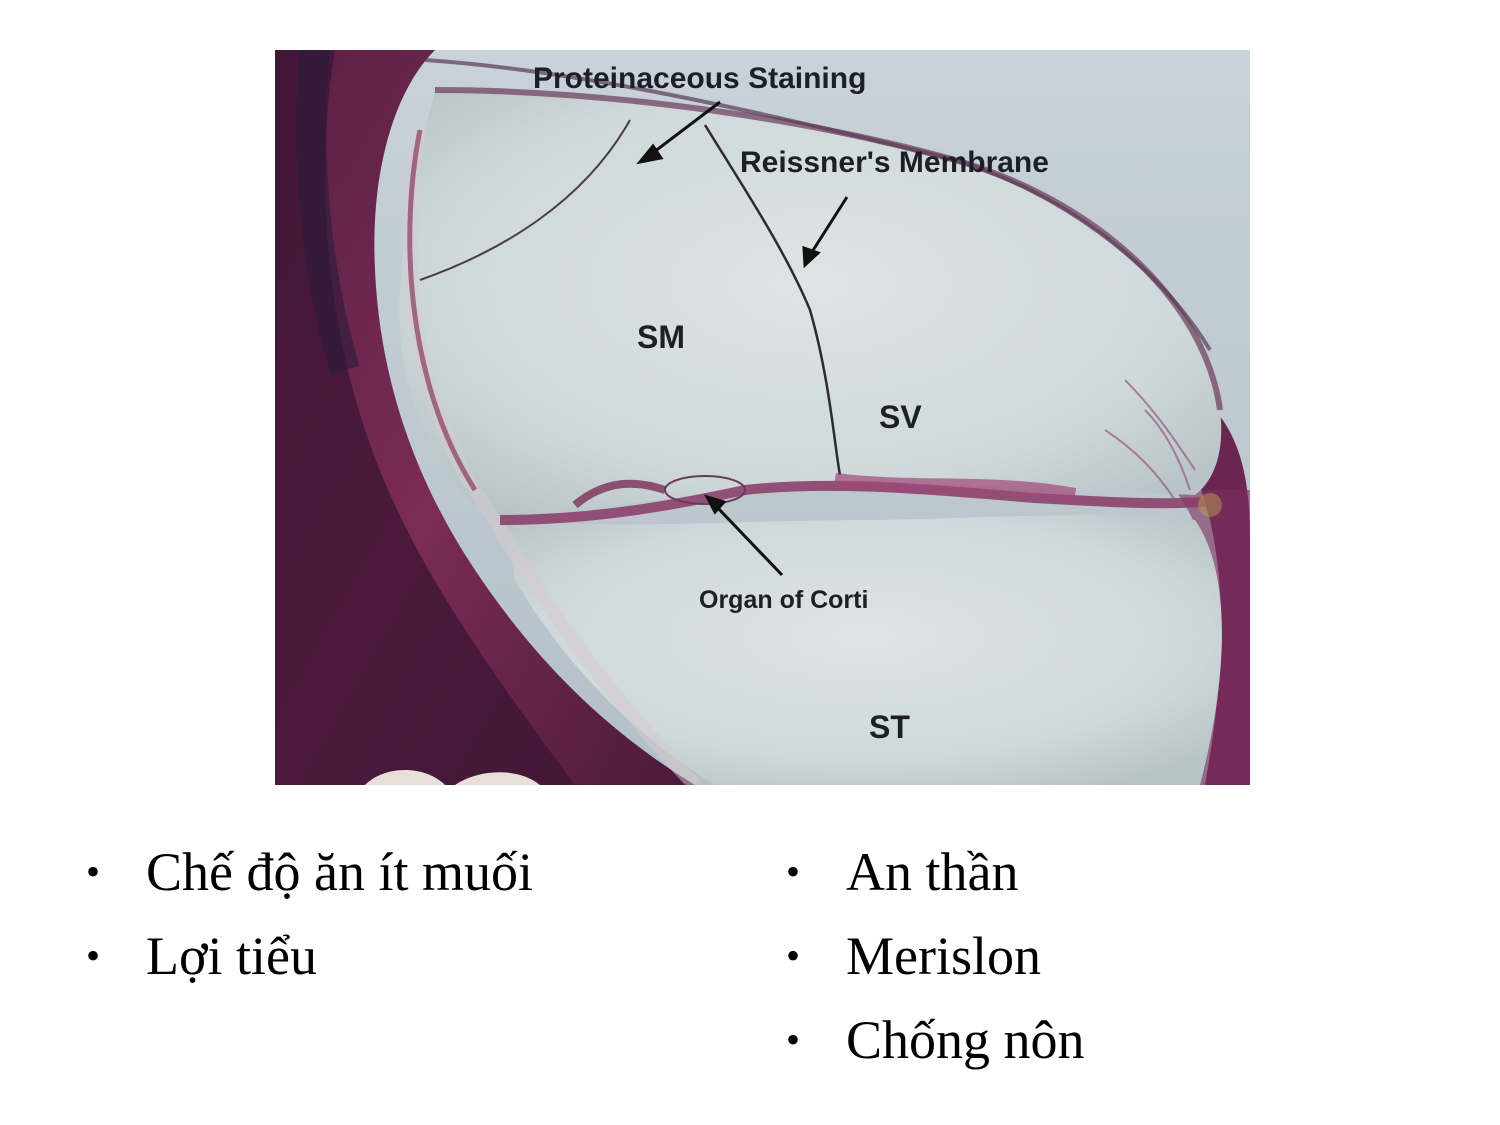 This screenshot has width=1500, height=1125. Describe the element at coordinates (943, 956) in the screenshot. I see `list-item-text: Merislon` at that location.